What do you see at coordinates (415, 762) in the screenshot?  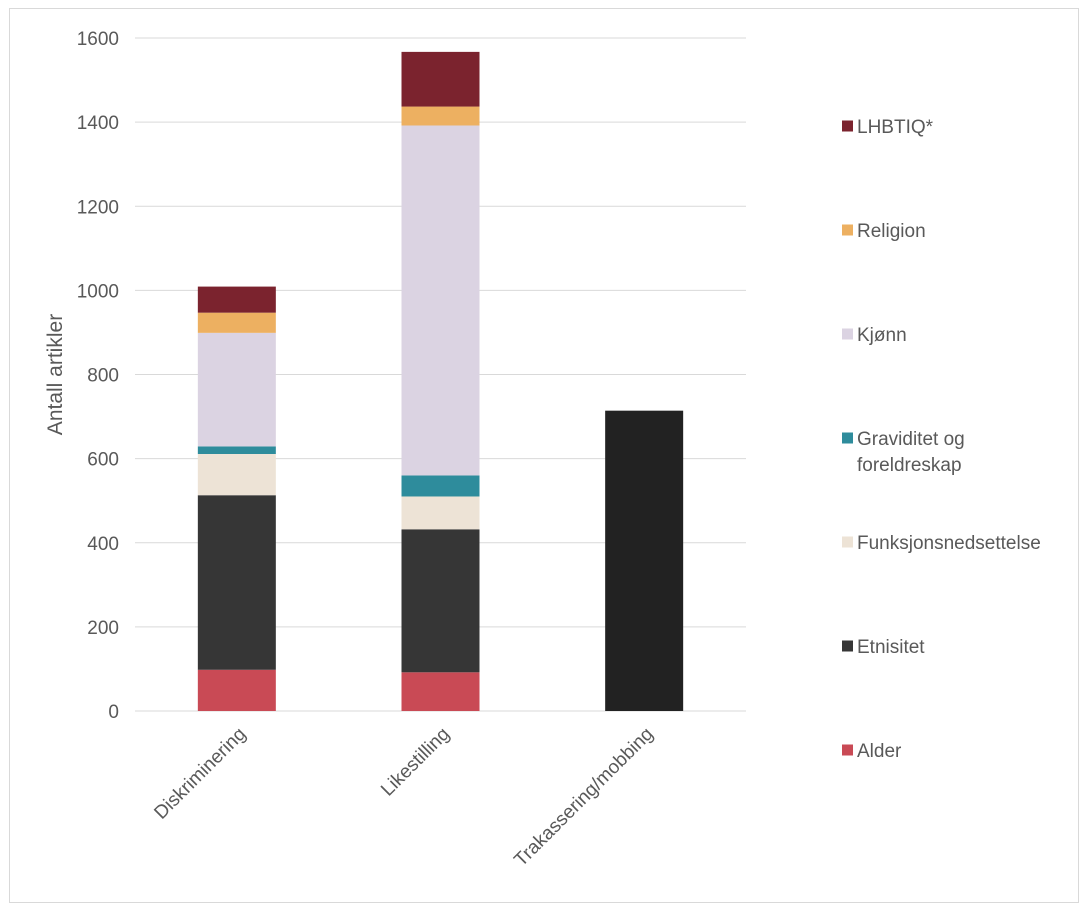 I see `x-tick-label-likestilling: Likestilling` at bounding box center [415, 762].